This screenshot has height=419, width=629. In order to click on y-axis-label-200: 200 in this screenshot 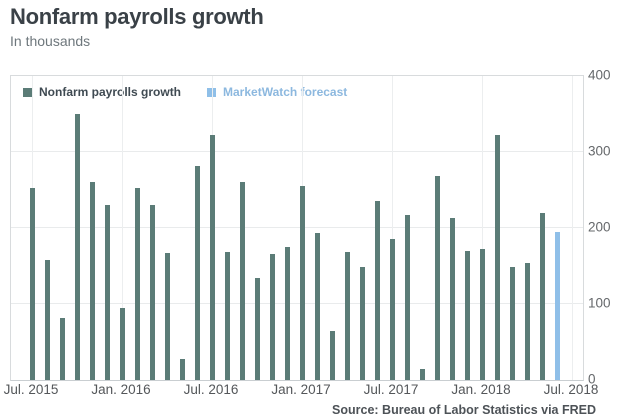, I will do `click(599, 227)`.